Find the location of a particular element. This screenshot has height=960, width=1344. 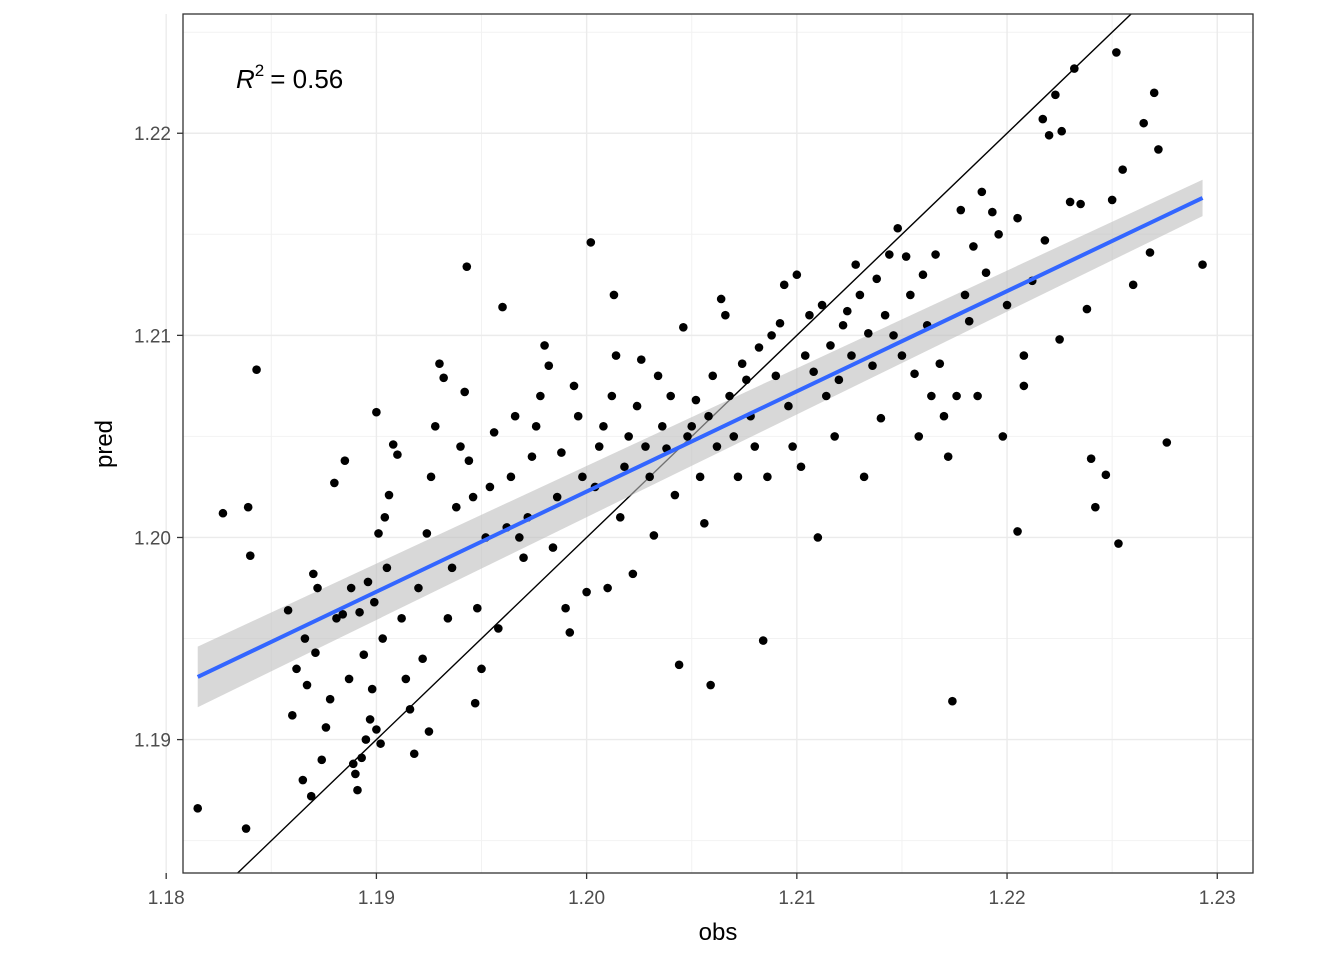

r-squared-annotation: R2 = 0.56 is located at coordinates (289, 77).